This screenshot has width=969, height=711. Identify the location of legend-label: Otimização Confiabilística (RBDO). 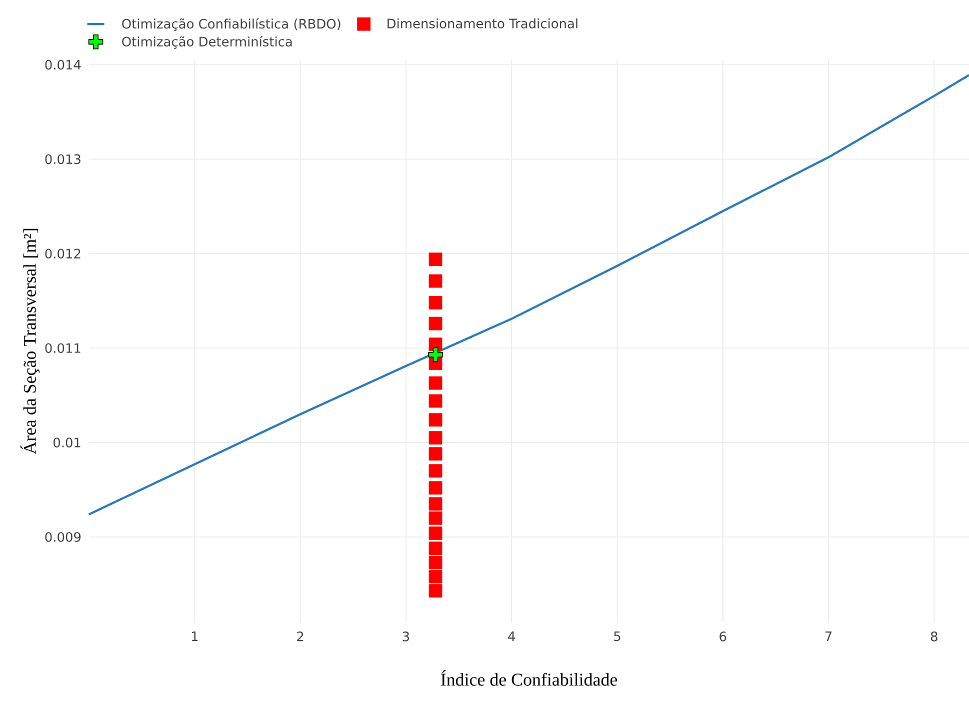
(231, 24).